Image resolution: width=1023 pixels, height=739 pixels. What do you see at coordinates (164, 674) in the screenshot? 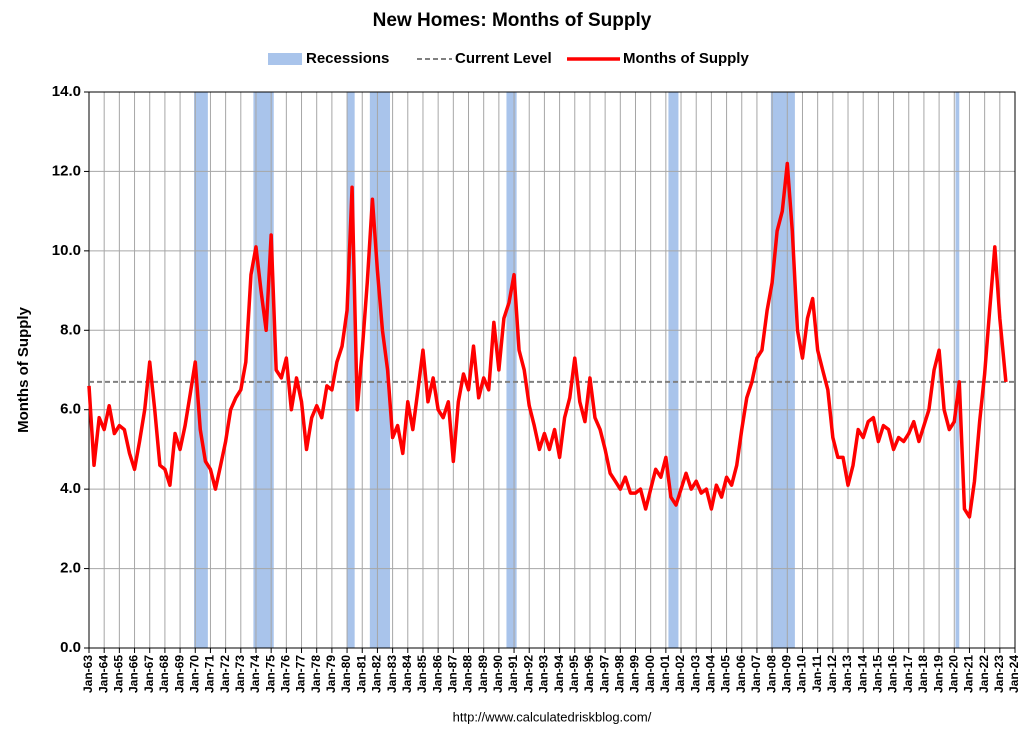
I see `x-tick-label: Jan-68` at bounding box center [164, 674].